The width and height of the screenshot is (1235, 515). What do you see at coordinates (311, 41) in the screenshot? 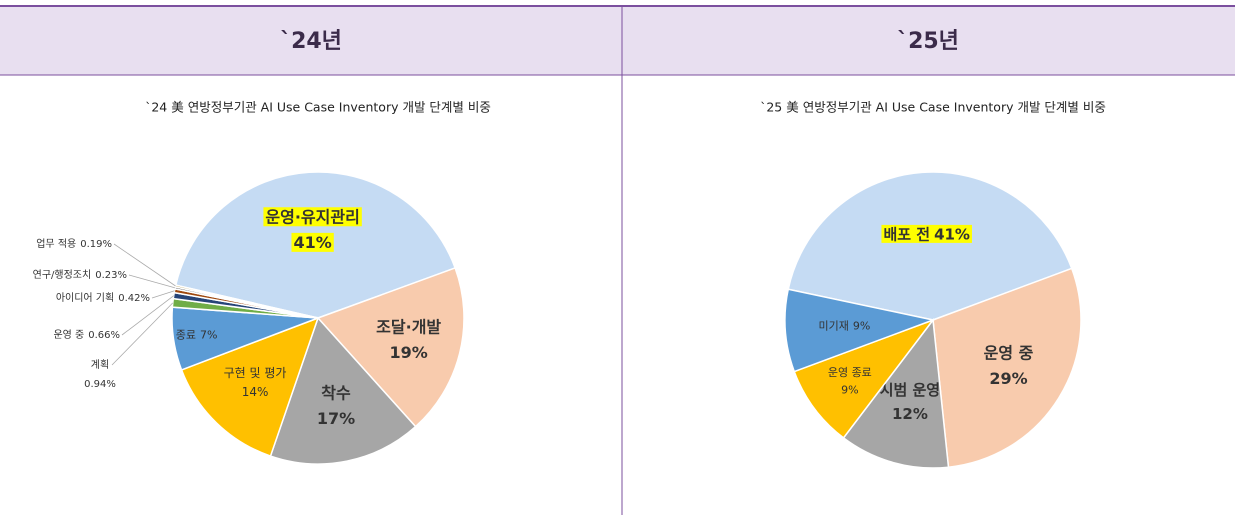
I see `header: `24년` at bounding box center [311, 41].